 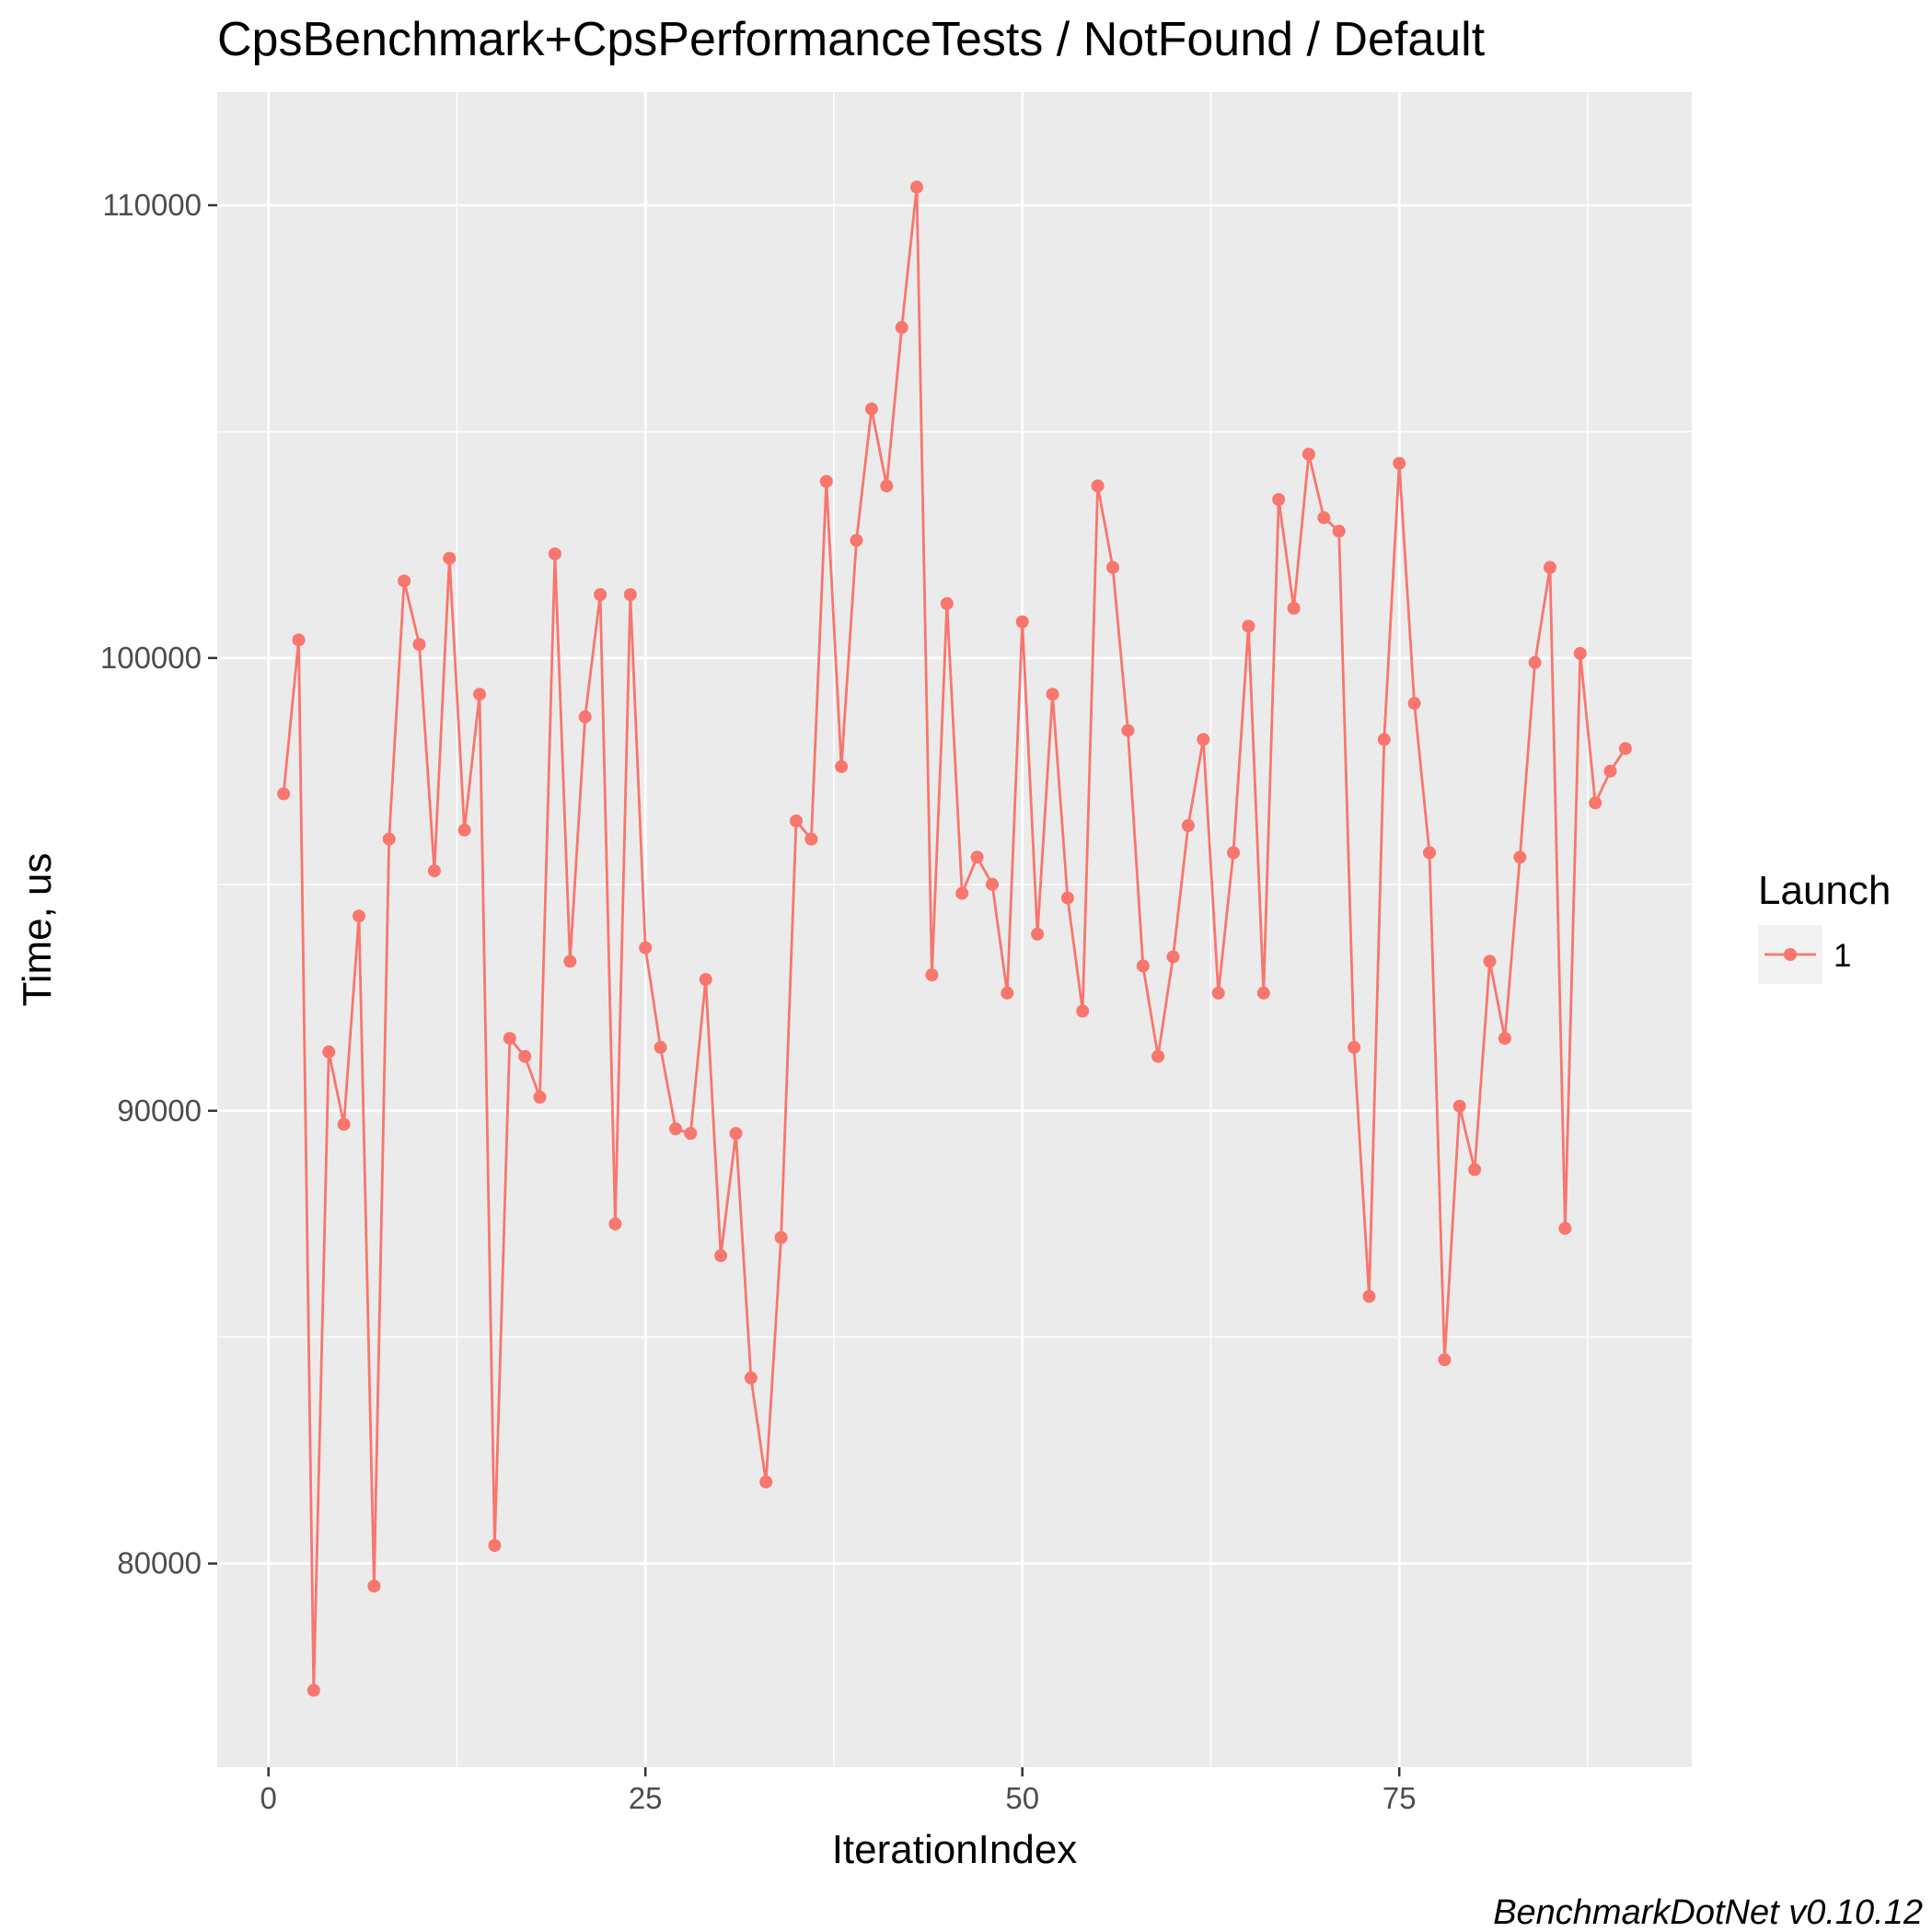 What do you see at coordinates (160, 1563) in the screenshot?
I see `y-tick-label: 80000` at bounding box center [160, 1563].